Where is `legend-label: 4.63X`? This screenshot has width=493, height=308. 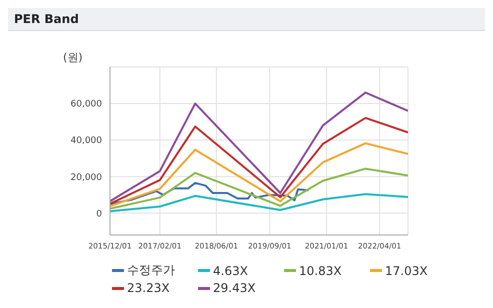
legend-label: 4.63X is located at coordinates (230, 271).